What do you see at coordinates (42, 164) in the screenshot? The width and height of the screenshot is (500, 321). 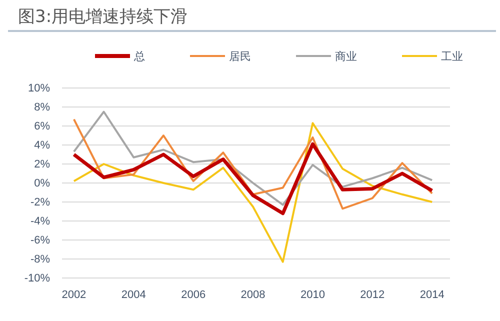 I see `y-tick-label: 2%` at bounding box center [42, 164].